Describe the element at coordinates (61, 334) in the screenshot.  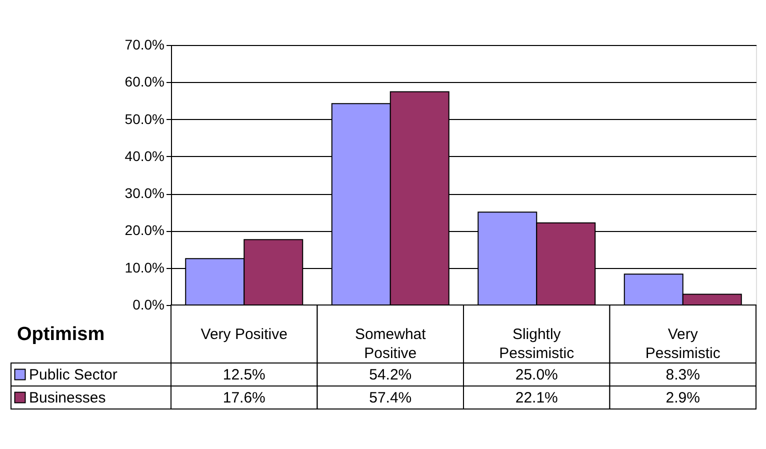
I see `x-axis-title: Optimism` at that location.